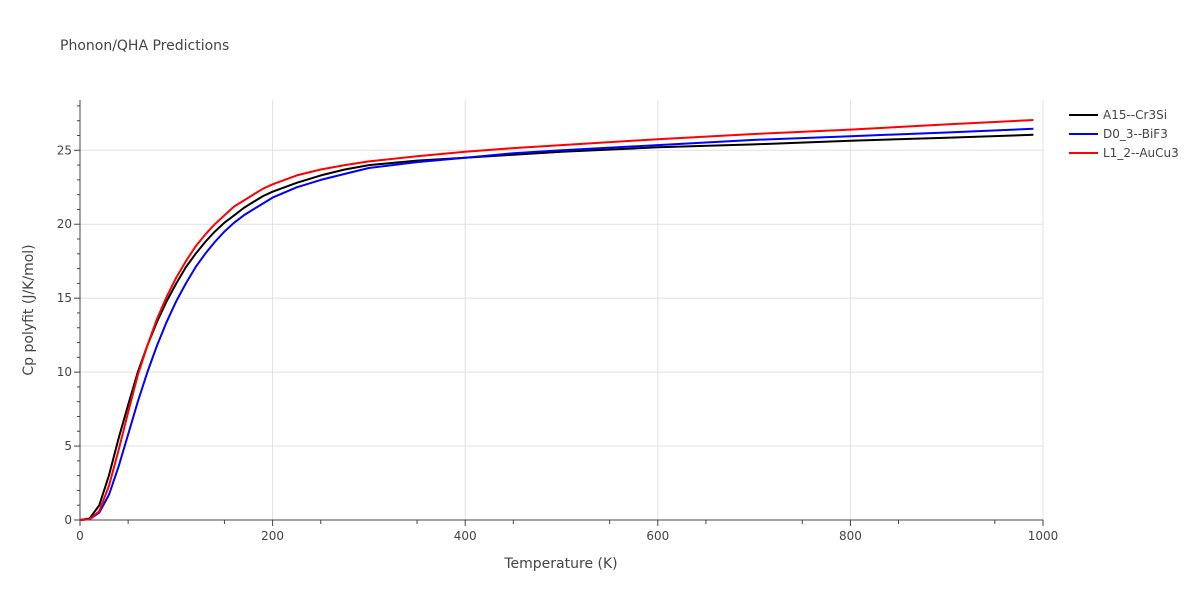 Image resolution: width=1200 pixels, height=600 pixels. I want to click on chart-title: Phonon/QHA Predictions, so click(144, 46).